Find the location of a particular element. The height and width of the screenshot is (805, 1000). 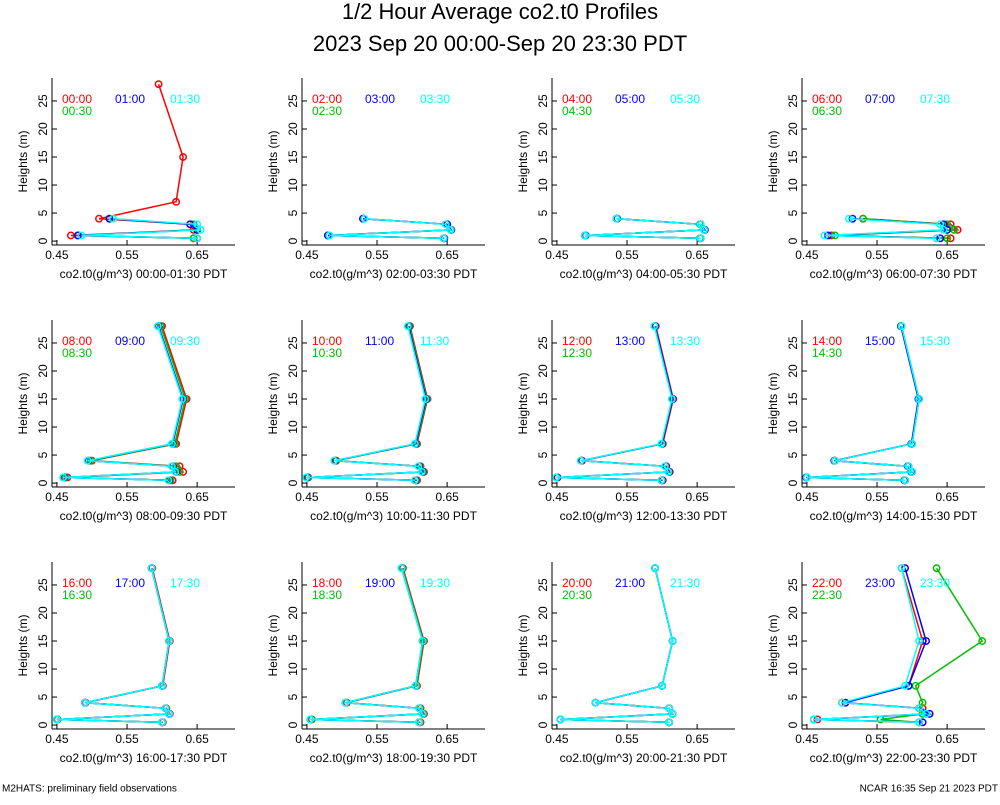

legend-entry: 18:00 is located at coordinates (327, 583).